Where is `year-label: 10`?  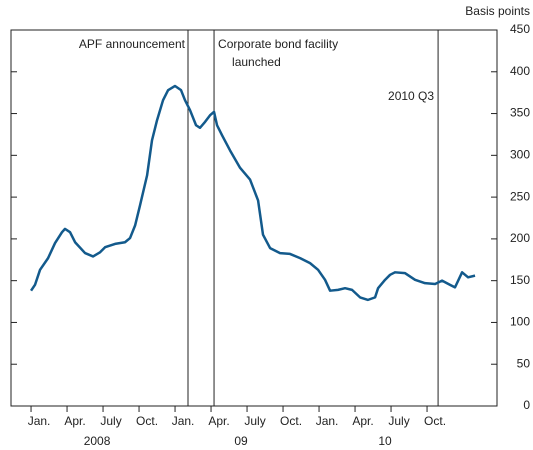 year-label: 10 is located at coordinates (385, 441).